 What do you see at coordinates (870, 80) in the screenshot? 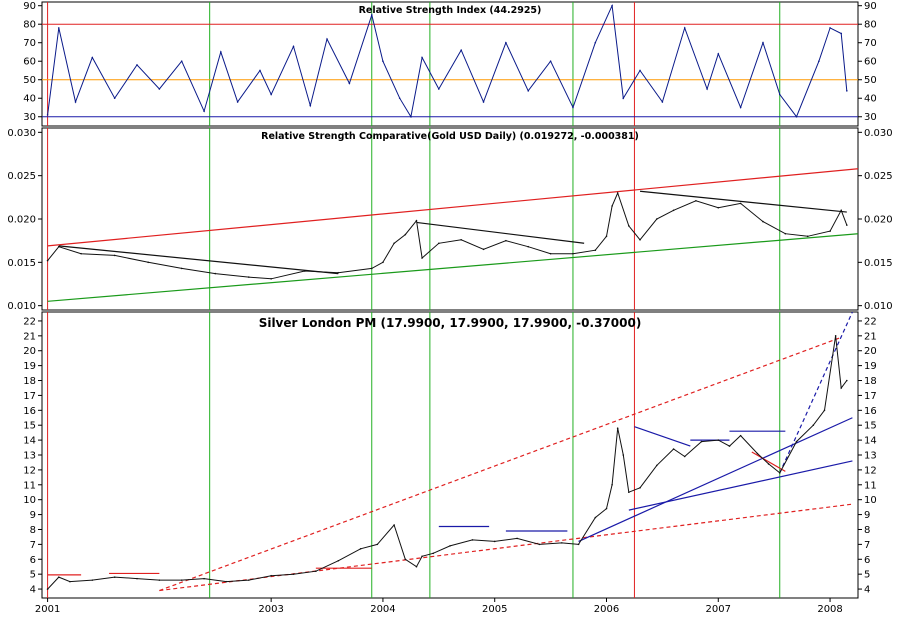
I see `y-tick-label-right: 50` at bounding box center [870, 80].